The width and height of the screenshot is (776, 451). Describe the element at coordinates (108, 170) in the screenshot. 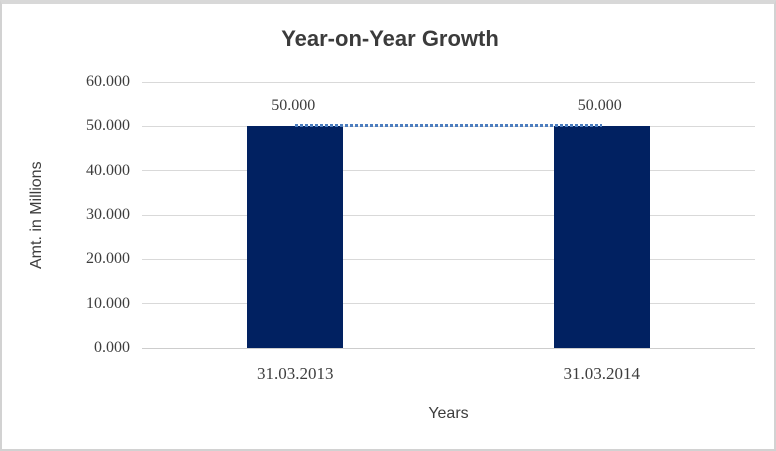

I see `y-tick-label: 40.000` at that location.